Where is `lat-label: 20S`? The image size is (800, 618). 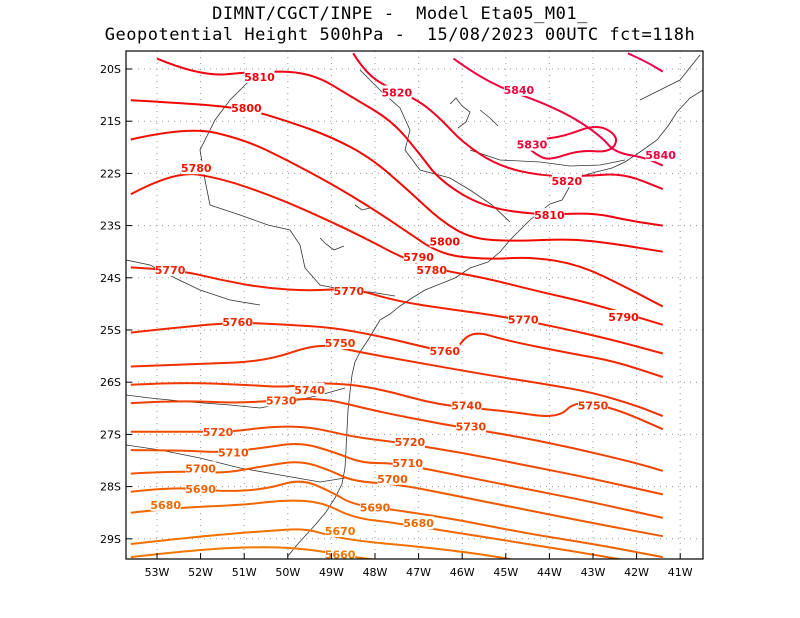 lat-label: 20S is located at coordinates (110, 69).